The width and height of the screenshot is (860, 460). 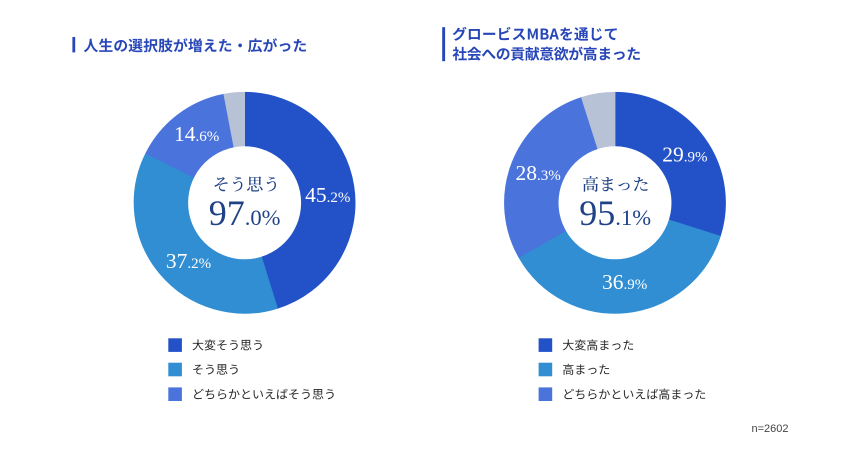 I want to click on svg-text: 45.2%, so click(x=327, y=195).